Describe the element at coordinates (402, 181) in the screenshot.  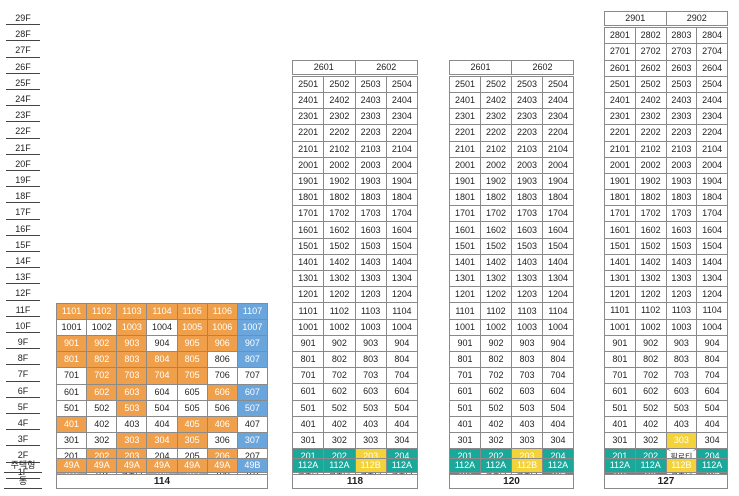
I see `unit-cell: 1904` at that location.